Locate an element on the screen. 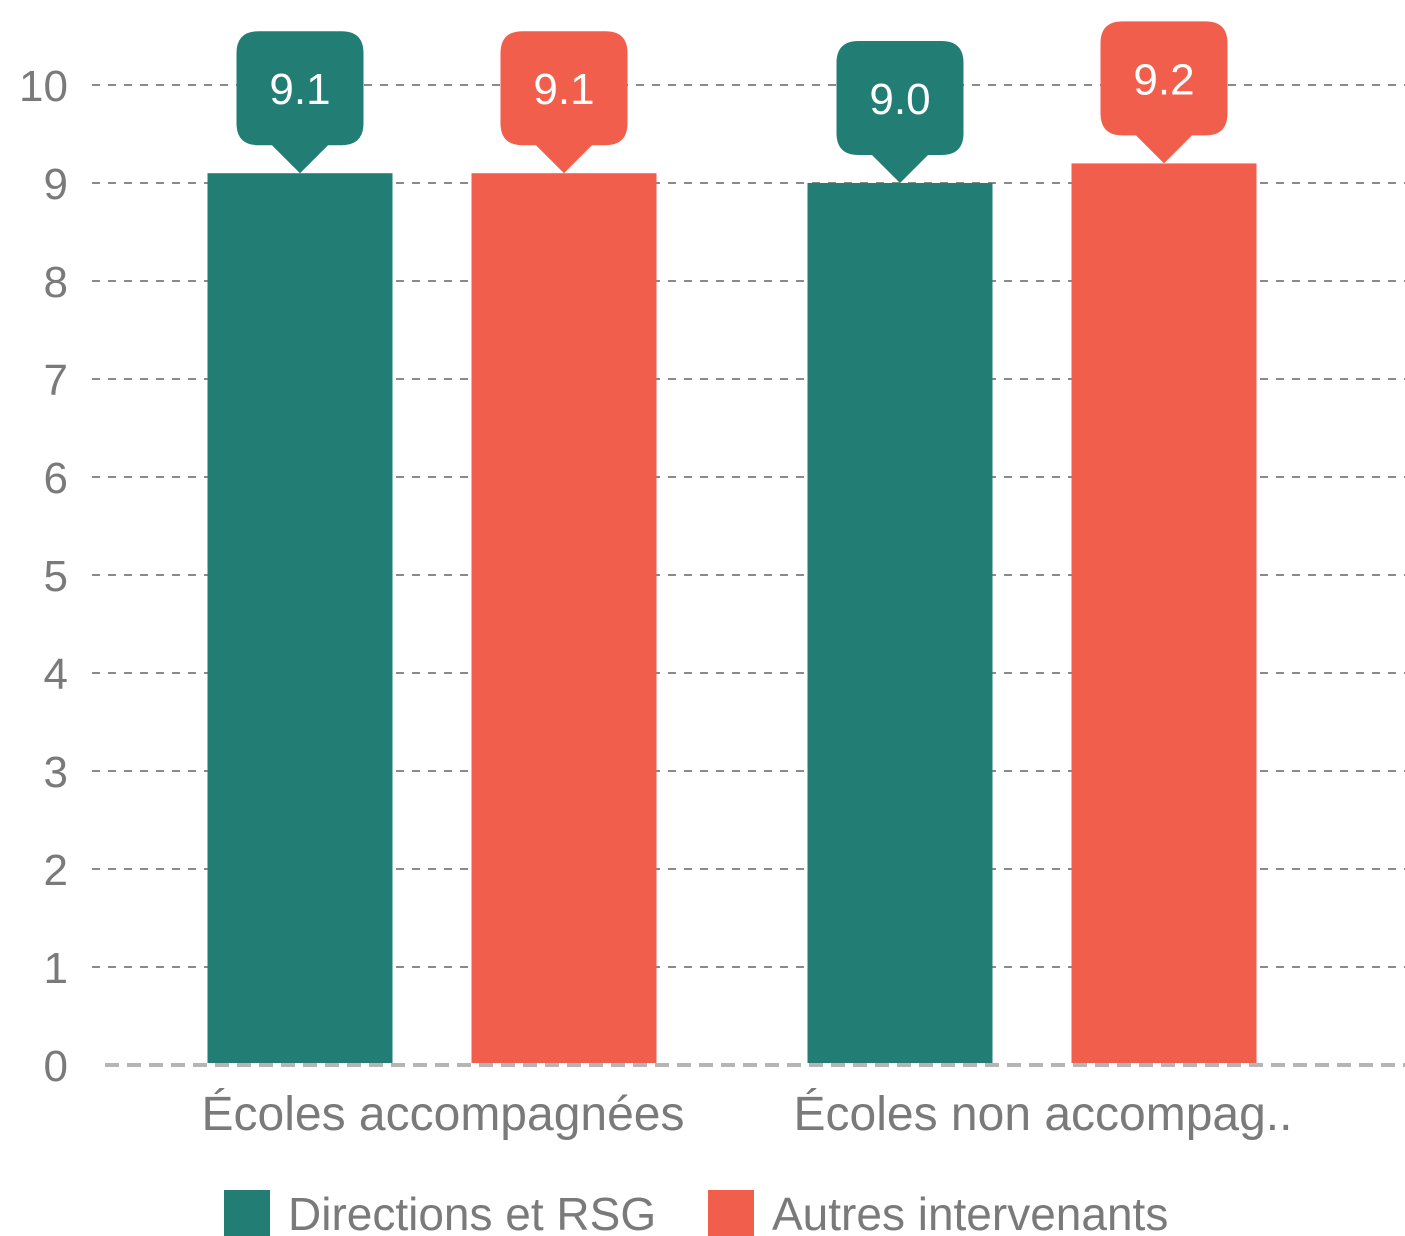 This screenshot has width=1405, height=1236. x-category-label: Écoles non accompag.. is located at coordinates (1043, 1114).